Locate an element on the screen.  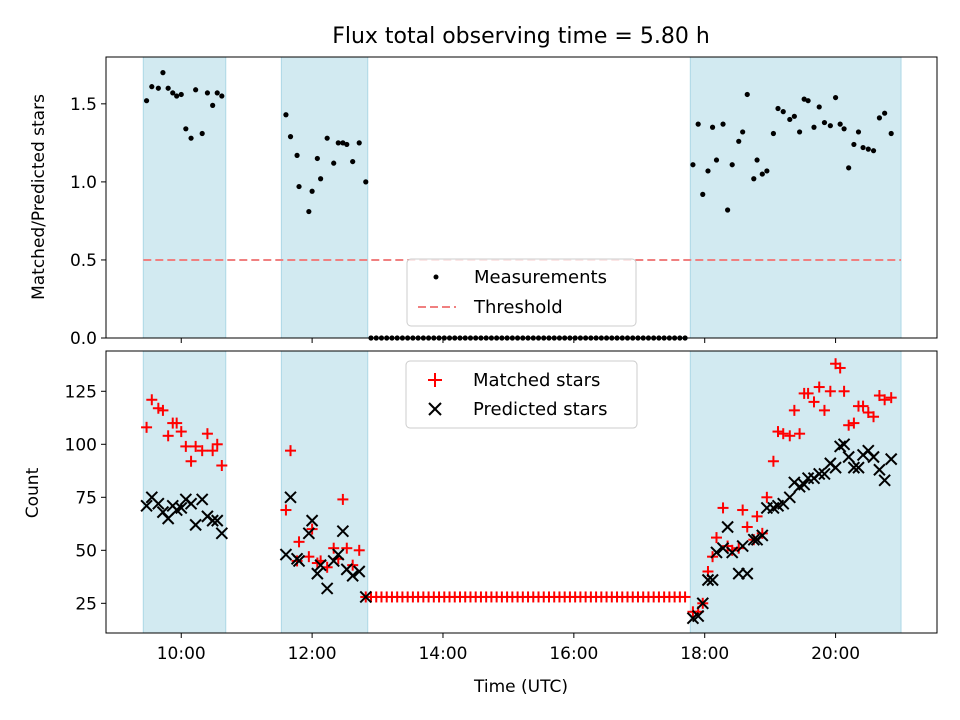
legend-matched-label: Matched stars is located at coordinates (536, 380).